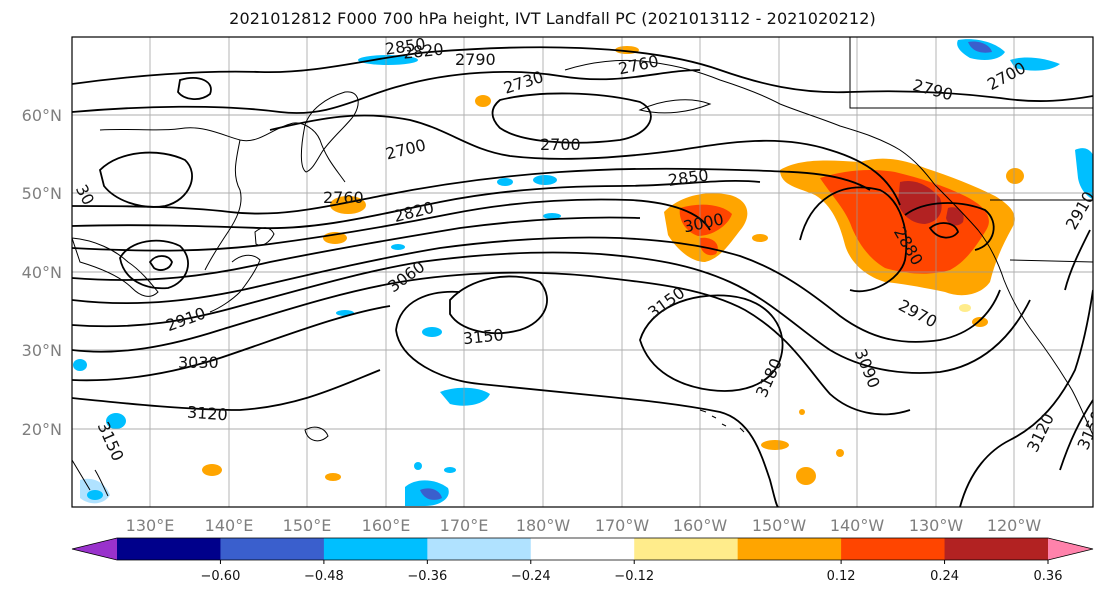 The width and height of the screenshot is (1105, 601). Describe the element at coordinates (622, 525) in the screenshot. I see `lon-label: 170°W` at that location.